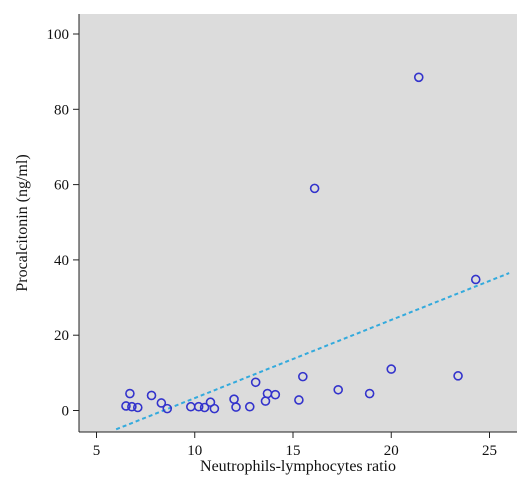  What do you see at coordinates (97, 451) in the screenshot?
I see `x-tick-label: 5` at bounding box center [97, 451].